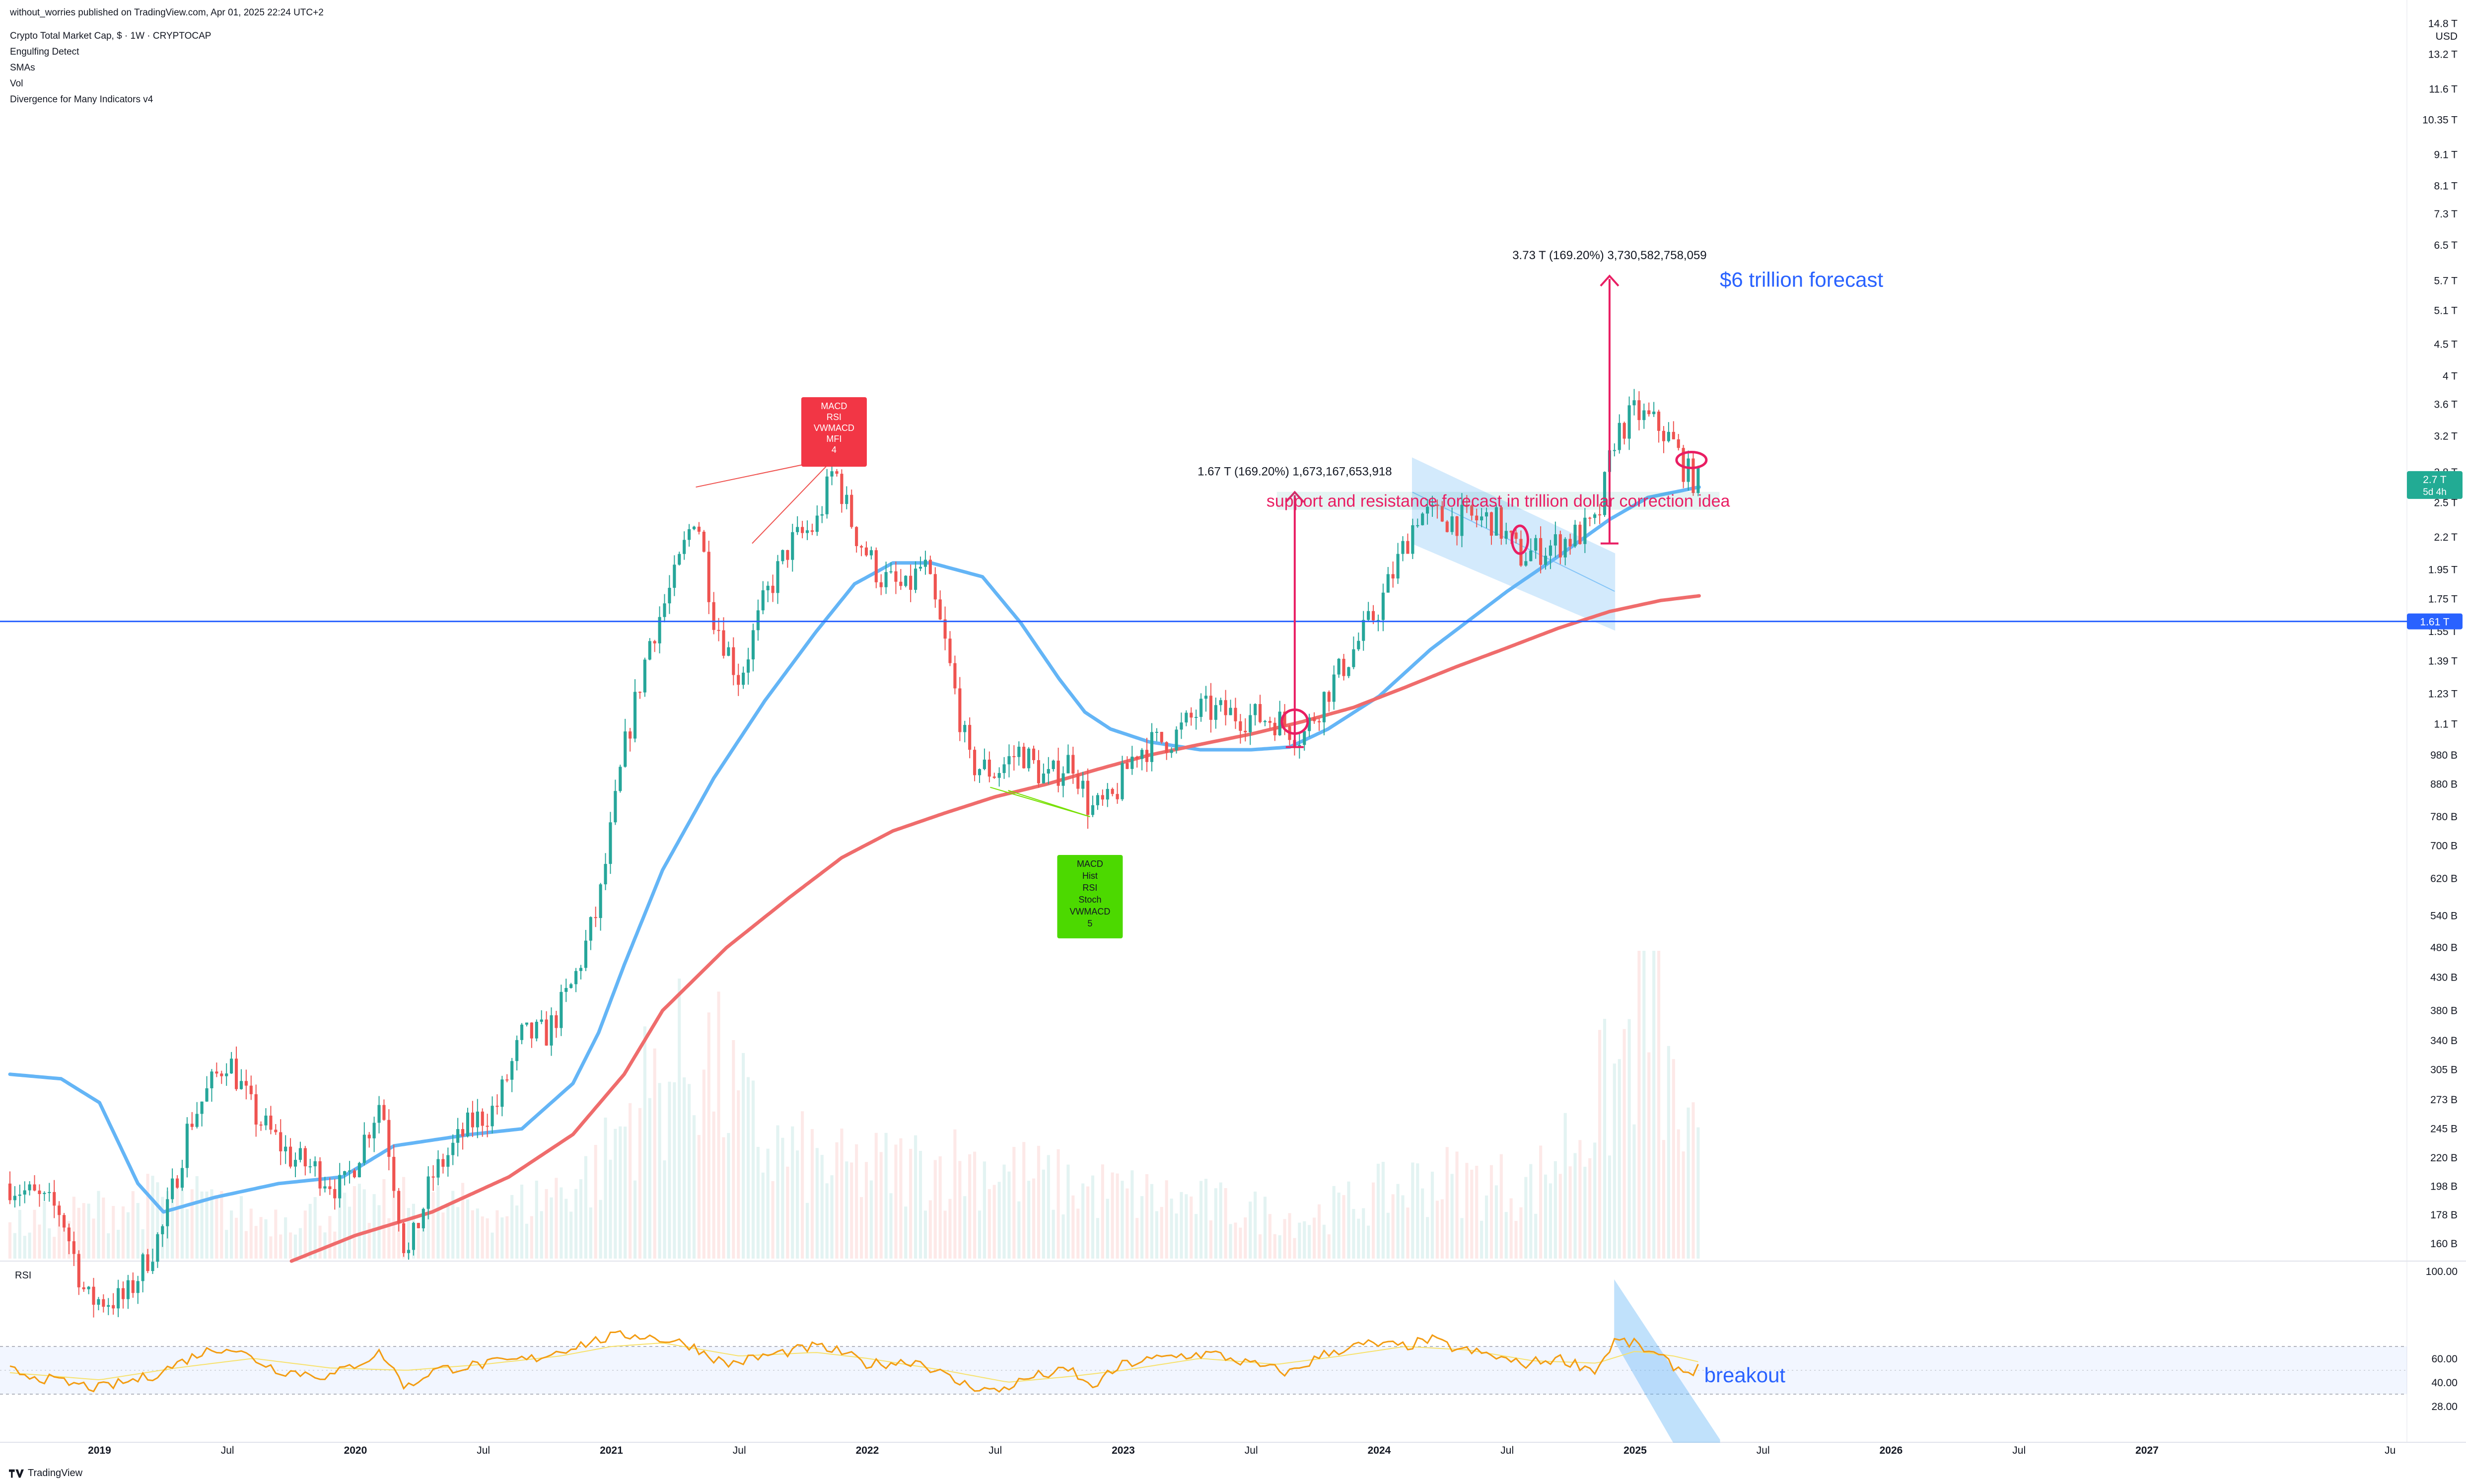 The height and width of the screenshot is (1484, 2466). I want to click on price-tick-label: 340 B, so click(2444, 1041).